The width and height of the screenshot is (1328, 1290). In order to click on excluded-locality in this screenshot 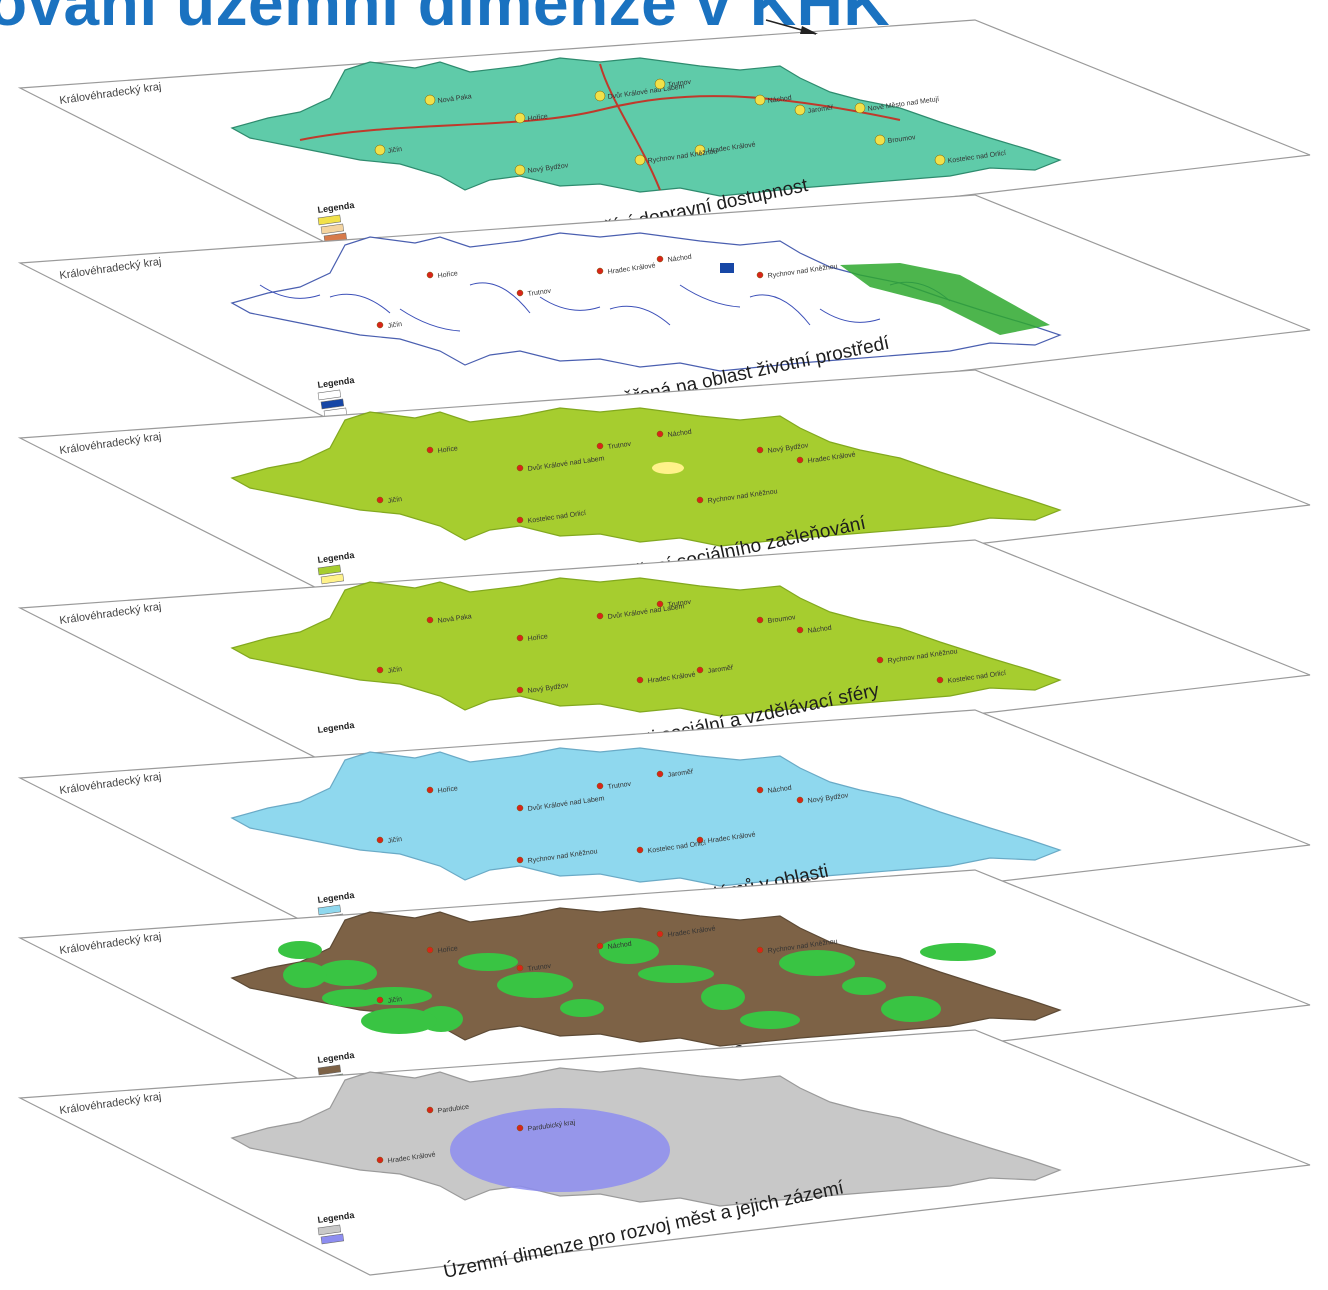, I will do `click(668, 468)`.